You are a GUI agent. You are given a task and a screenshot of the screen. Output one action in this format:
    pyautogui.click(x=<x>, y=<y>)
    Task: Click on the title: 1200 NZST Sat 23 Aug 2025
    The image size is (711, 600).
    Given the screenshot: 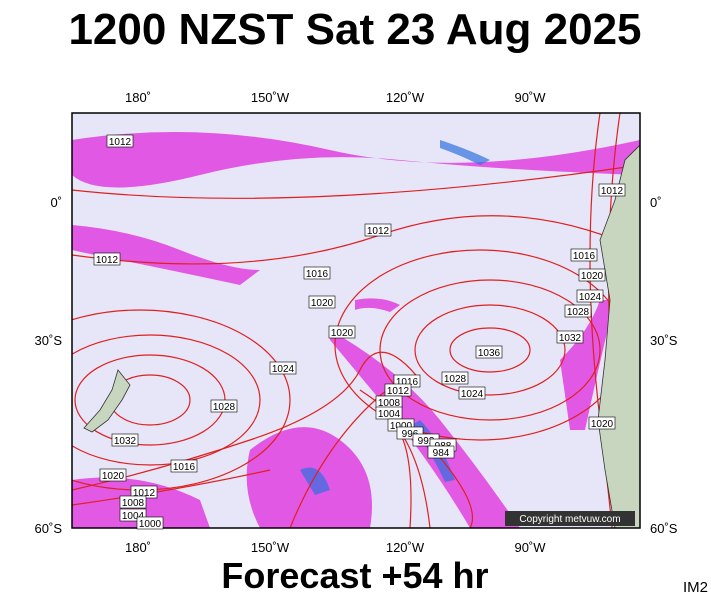 What is the action you would take?
    pyautogui.click(x=354, y=29)
    